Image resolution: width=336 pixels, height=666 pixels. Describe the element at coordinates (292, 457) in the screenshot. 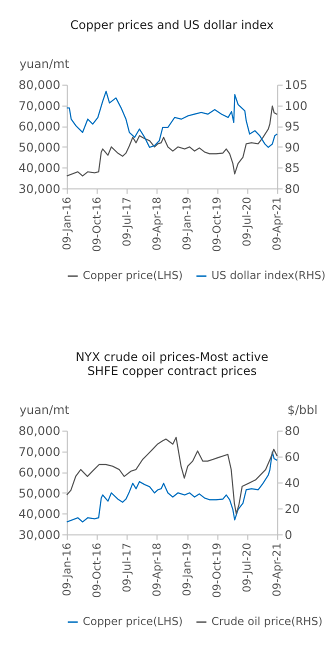

I see `y2-tick-label: 60` at that location.